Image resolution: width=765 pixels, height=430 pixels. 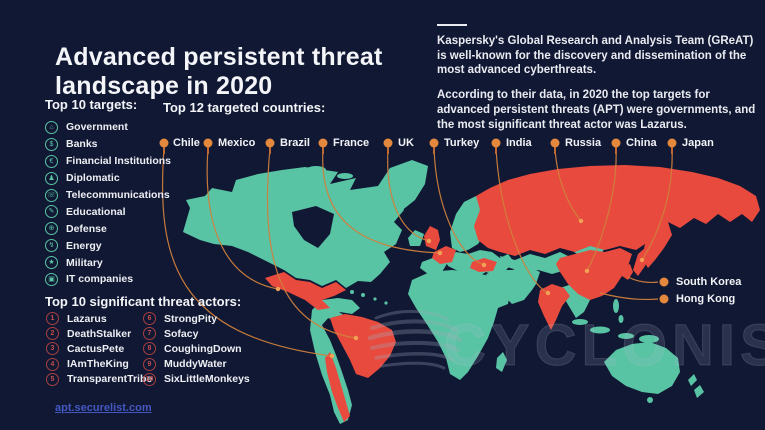 What do you see at coordinates (99, 379) in the screenshot?
I see `list-item: 5 TransparentTribe` at bounding box center [99, 379].